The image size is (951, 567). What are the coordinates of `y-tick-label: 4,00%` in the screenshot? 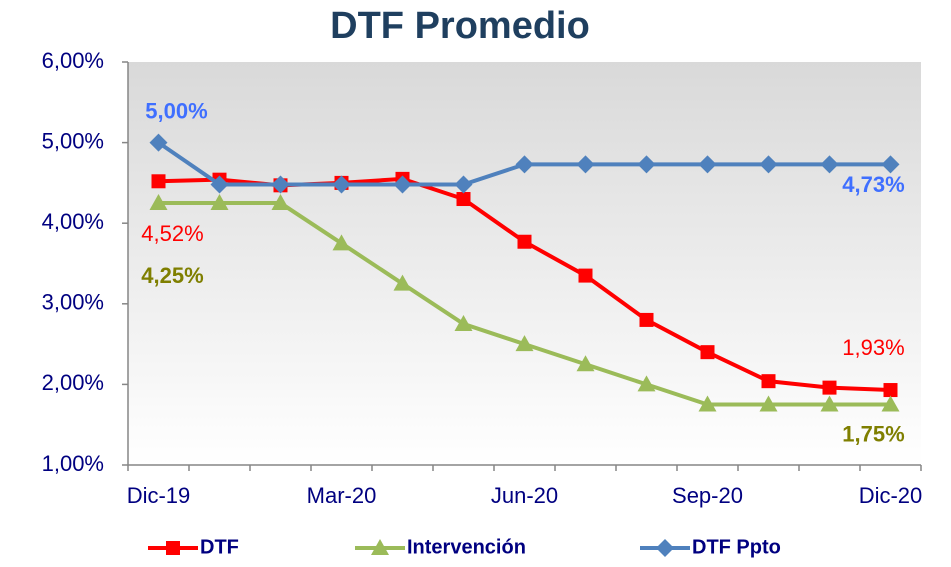 It's located at (73, 221).